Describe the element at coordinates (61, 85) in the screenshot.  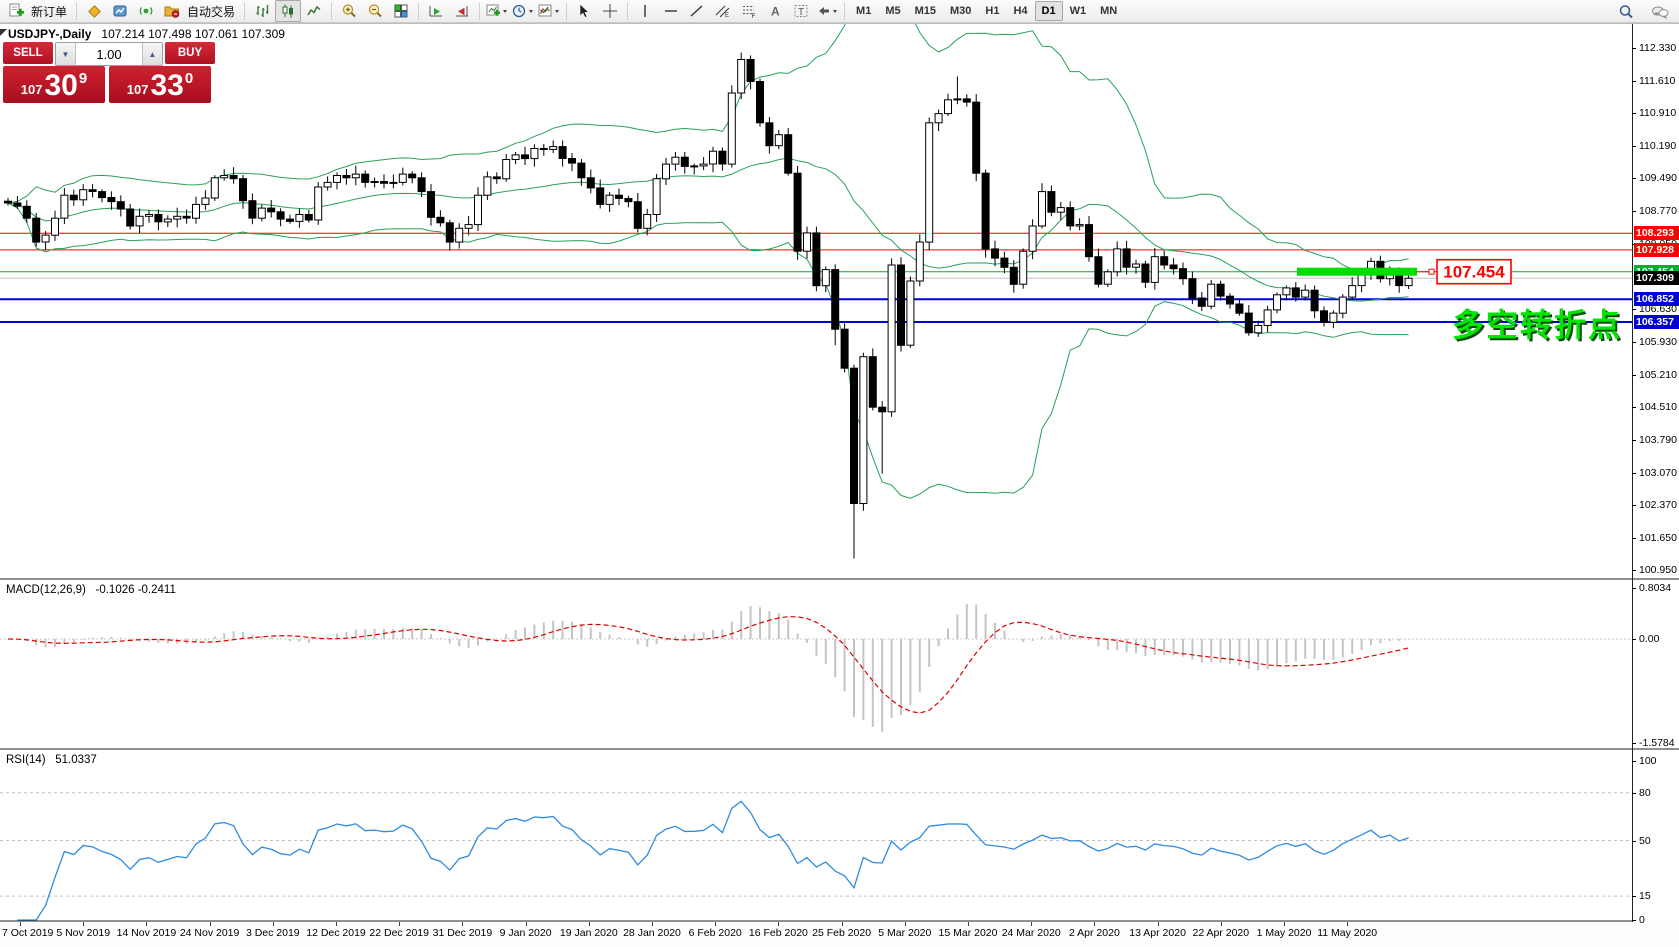
I see `bid-big-digits: 30` at that location.